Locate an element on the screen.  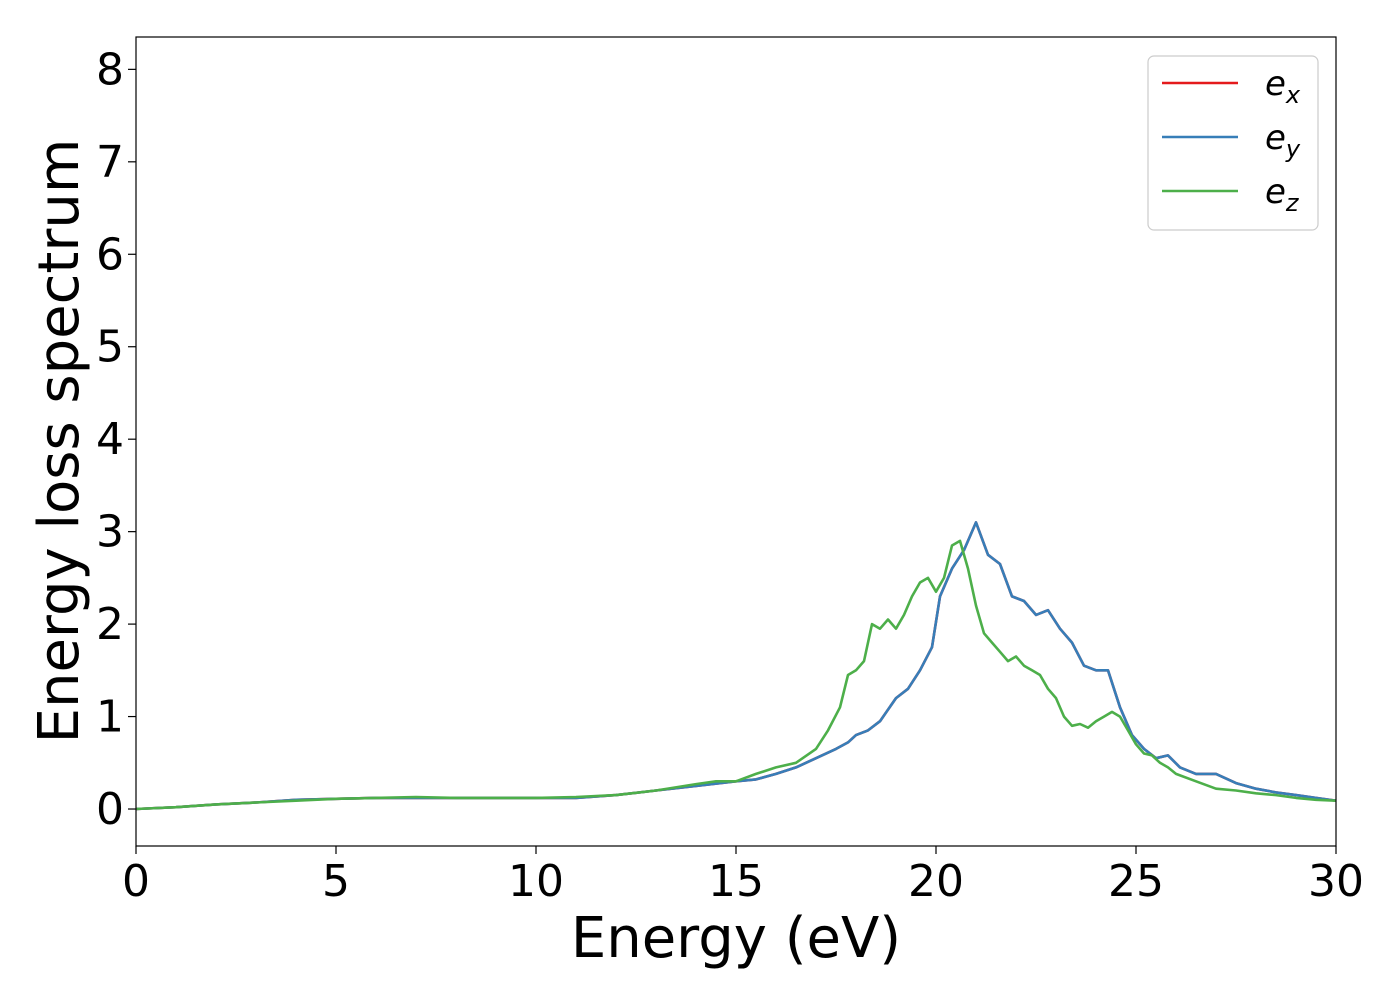
y-tick-label: 7 is located at coordinates (110, 162).